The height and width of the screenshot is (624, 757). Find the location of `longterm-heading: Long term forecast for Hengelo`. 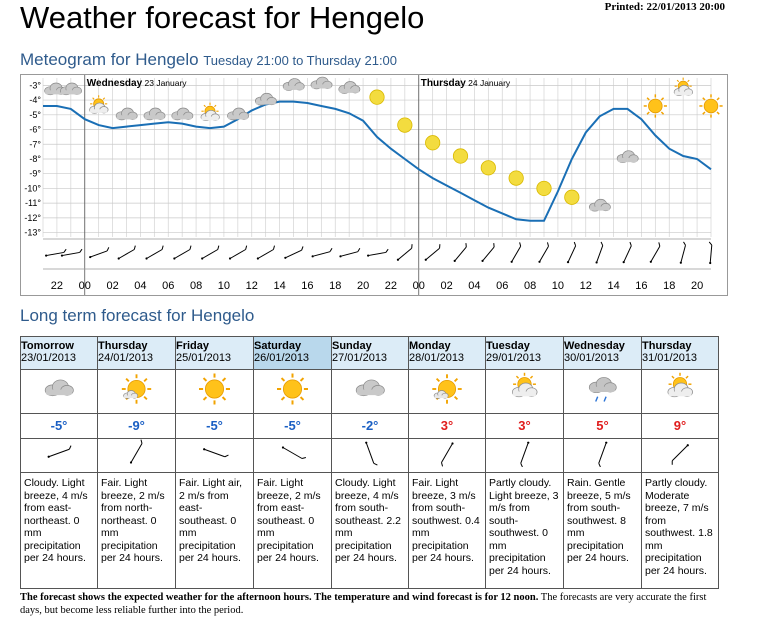

longterm-heading: Long term forecast for Hengelo is located at coordinates (137, 315).